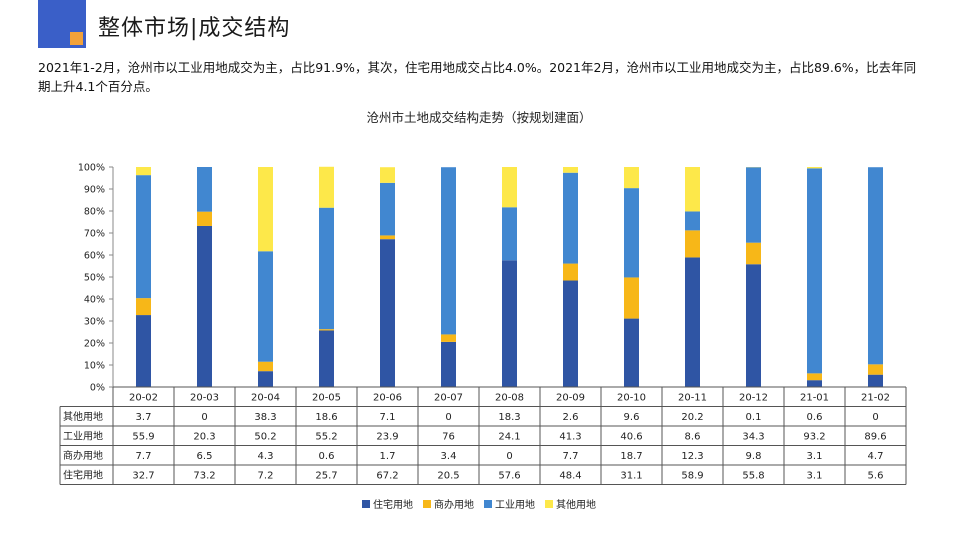 The image size is (958, 539). What do you see at coordinates (692, 417) in the screenshot?
I see `data-label: 20.2` at bounding box center [692, 417].